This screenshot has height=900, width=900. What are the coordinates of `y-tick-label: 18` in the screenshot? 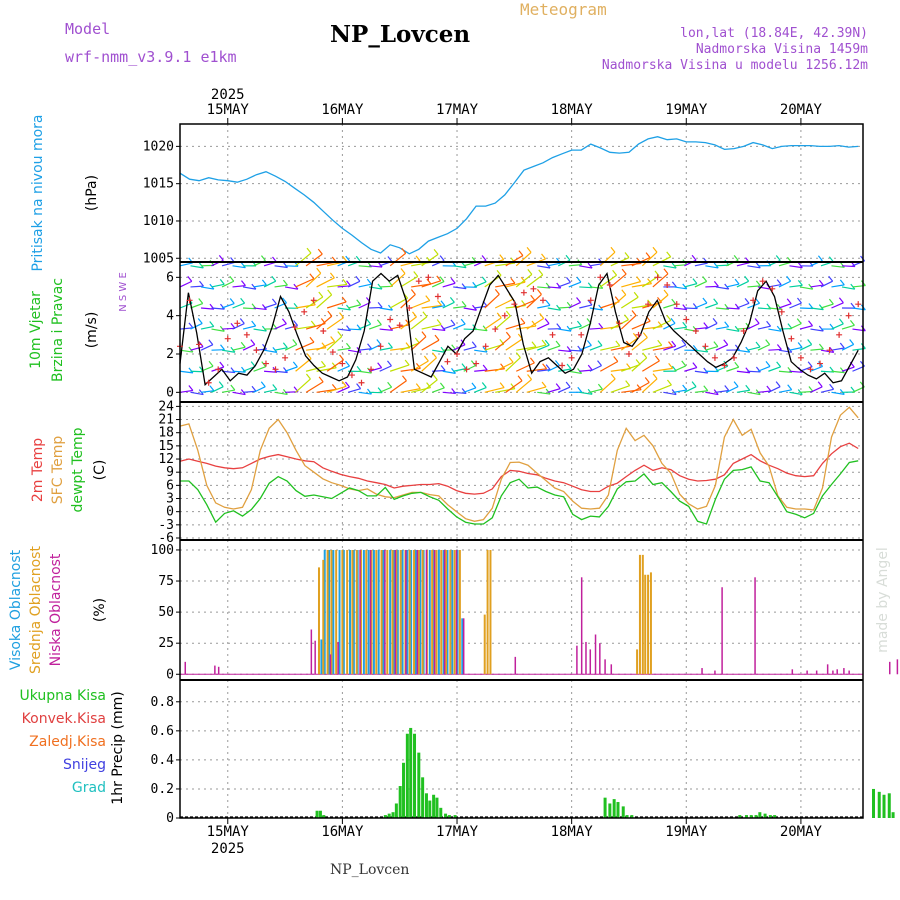 It's located at (166, 433).